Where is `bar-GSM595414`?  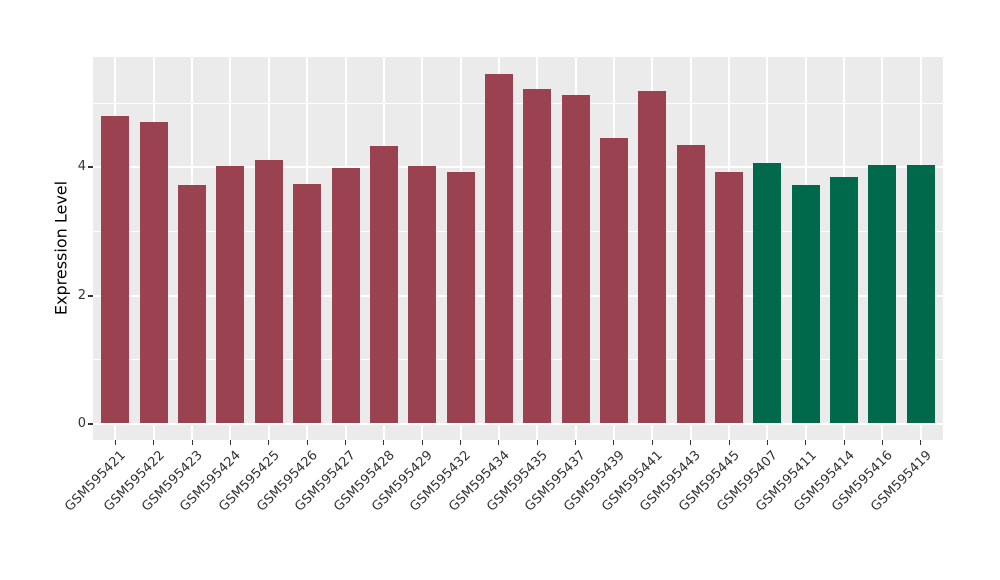 bar-GSM595414 is located at coordinates (844, 300).